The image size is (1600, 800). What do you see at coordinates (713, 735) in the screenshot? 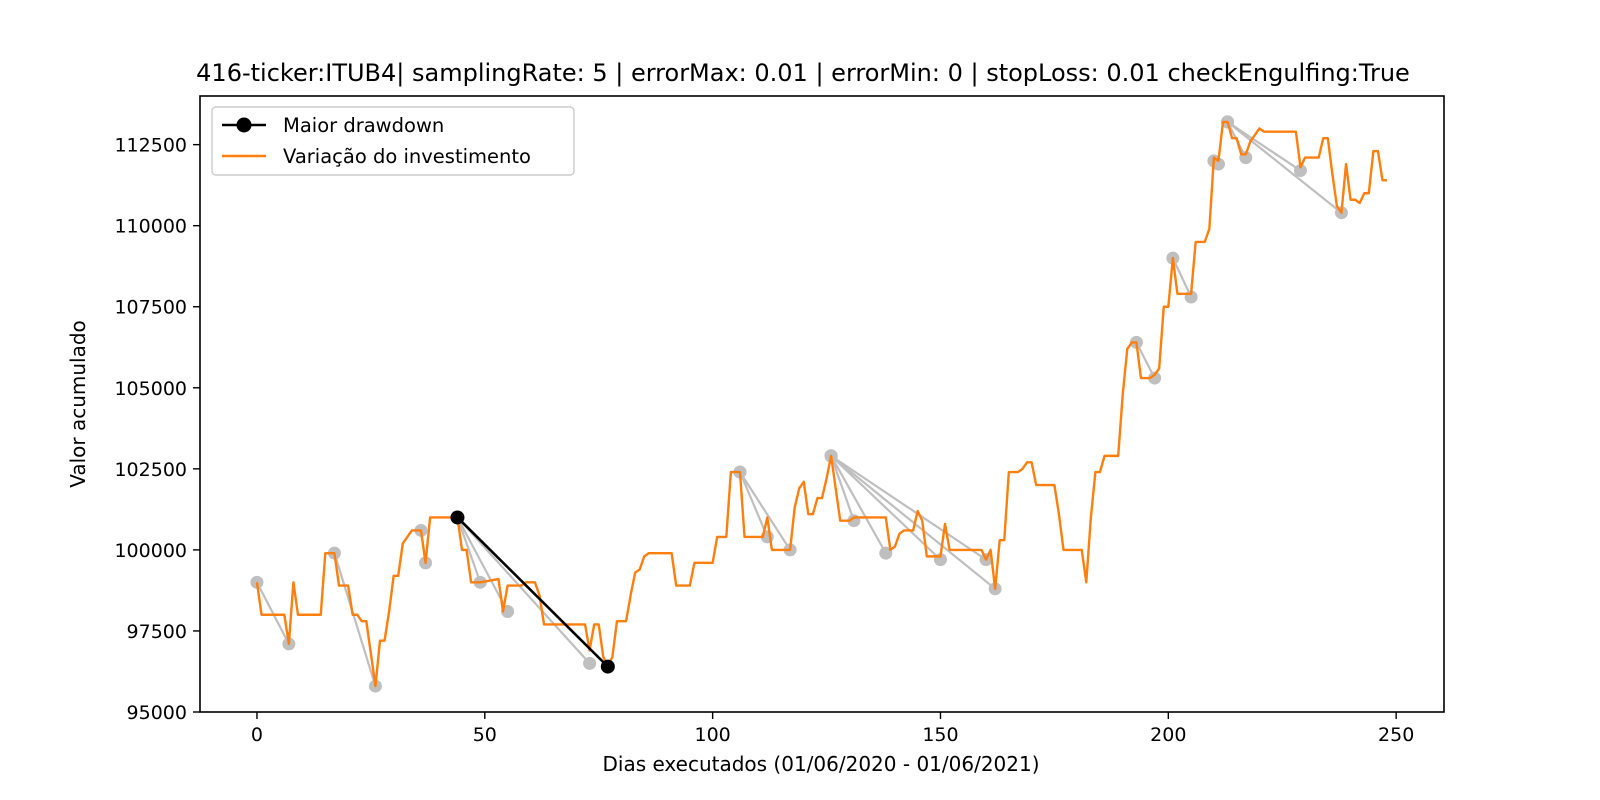
I see `x-tick-label: 100` at bounding box center [713, 735].